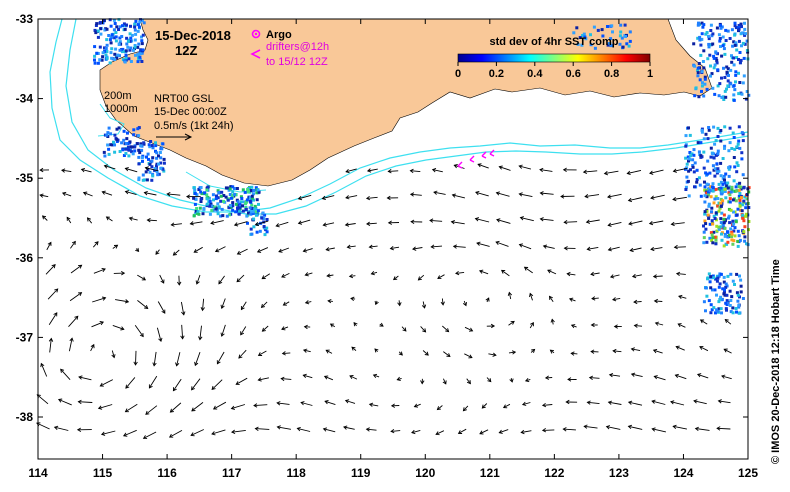 This screenshot has width=790, height=492. I want to click on colorbar-tick-label: 1, so click(650, 74).